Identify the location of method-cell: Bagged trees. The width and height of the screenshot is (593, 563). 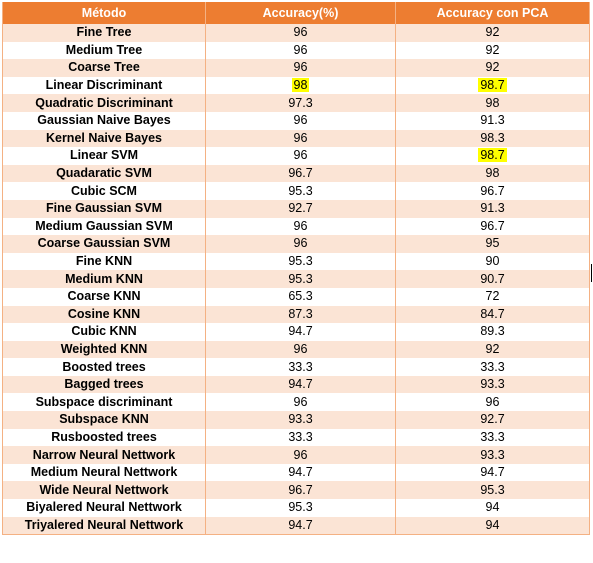
(104, 385).